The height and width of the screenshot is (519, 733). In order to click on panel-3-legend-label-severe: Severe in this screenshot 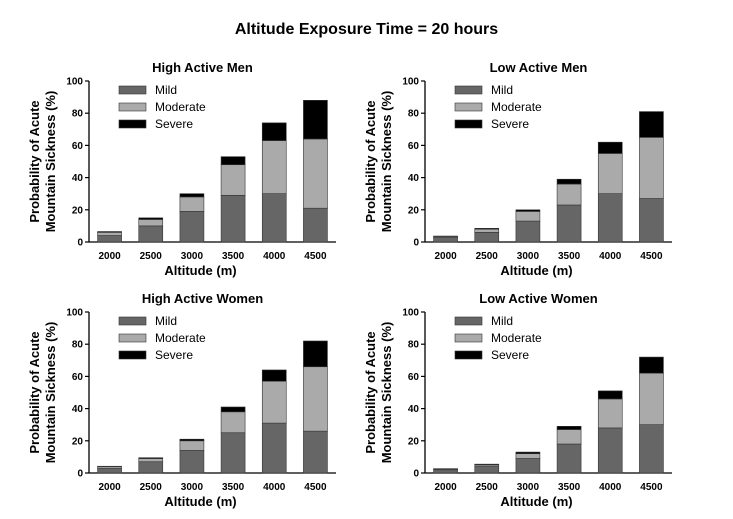, I will do `click(174, 355)`.